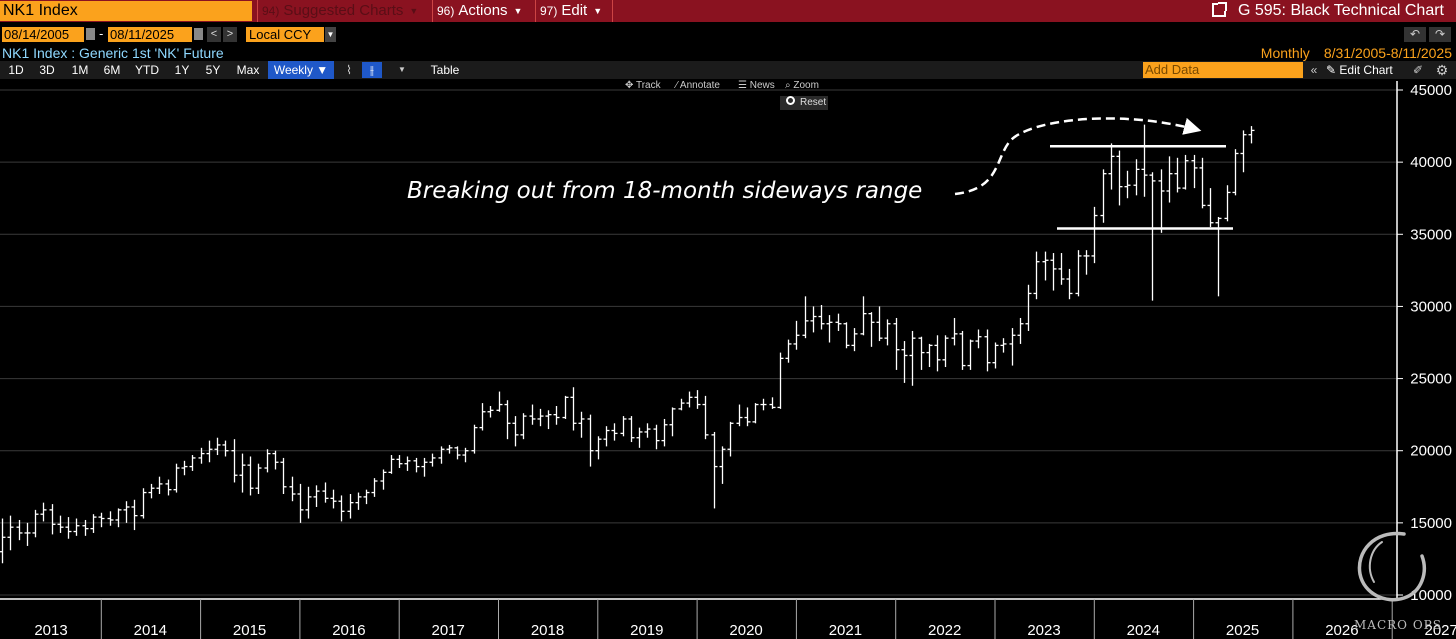  What do you see at coordinates (446, 11) in the screenshot?
I see `menu-number: 96)` at bounding box center [446, 11].